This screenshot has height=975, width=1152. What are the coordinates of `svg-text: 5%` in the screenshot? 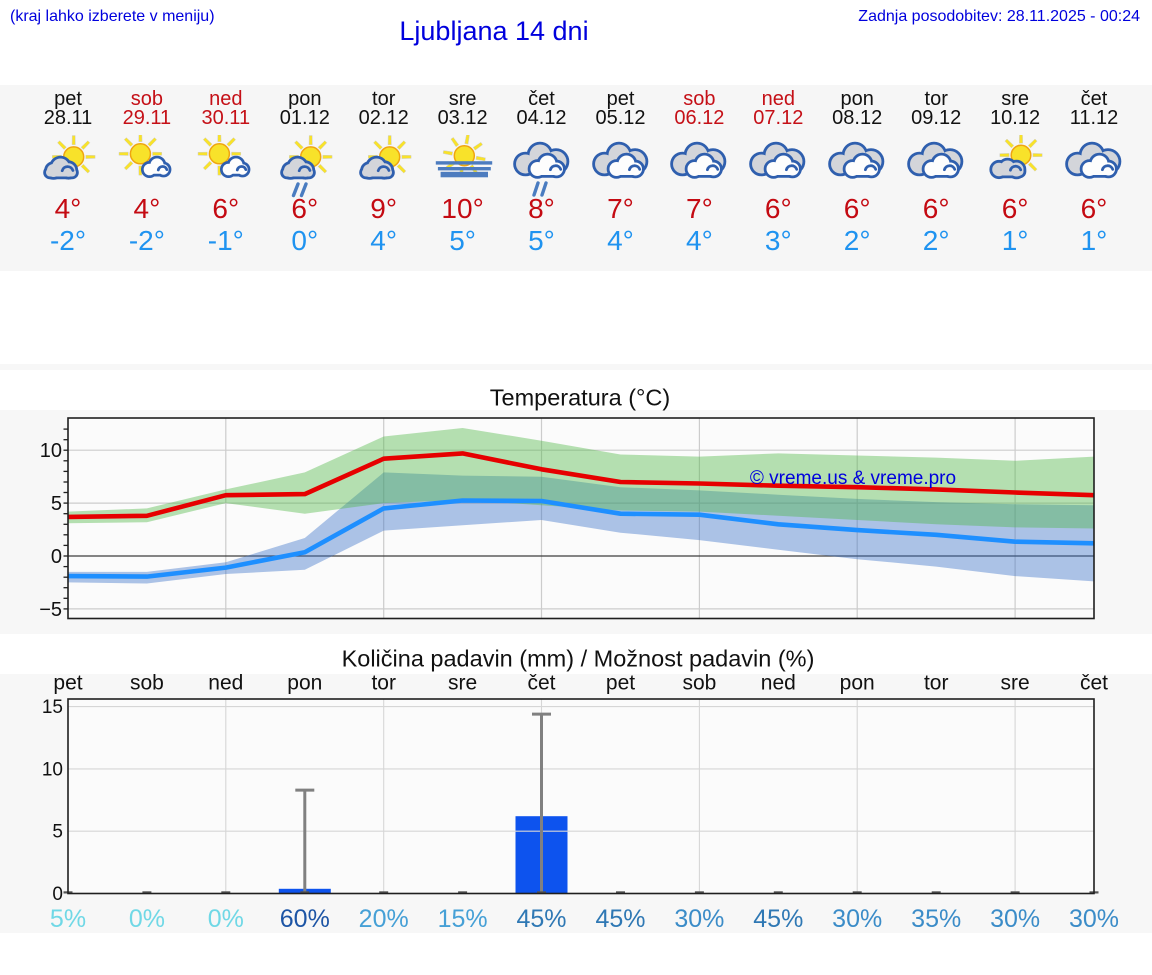 It's located at (68, 919).